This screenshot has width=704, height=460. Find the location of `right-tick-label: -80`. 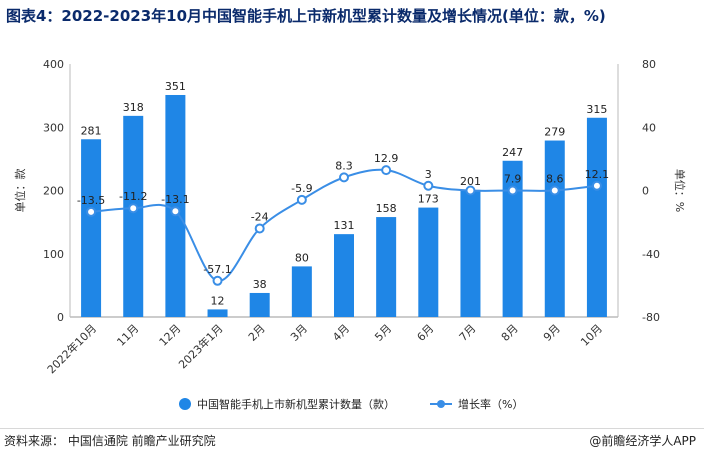

right-tick-label: -80 is located at coordinates (651, 317).